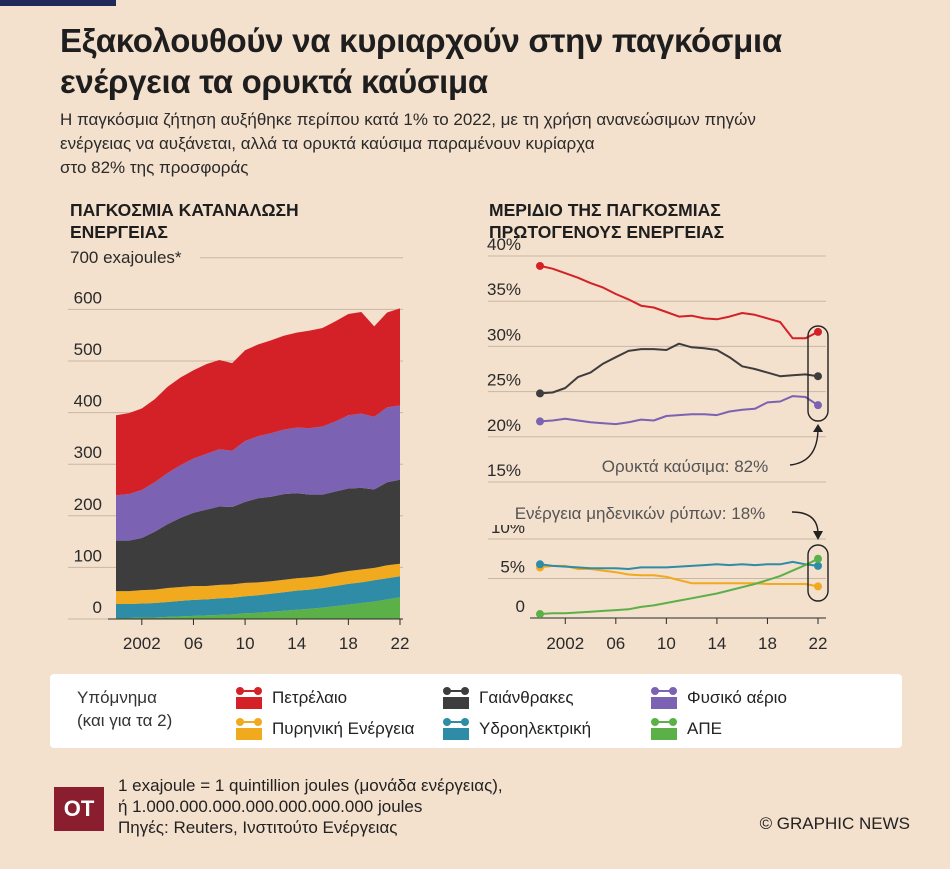 This screenshot has width=950, height=869. I want to click on legend-label-gas: Φυσικό αέριο, so click(737, 697).